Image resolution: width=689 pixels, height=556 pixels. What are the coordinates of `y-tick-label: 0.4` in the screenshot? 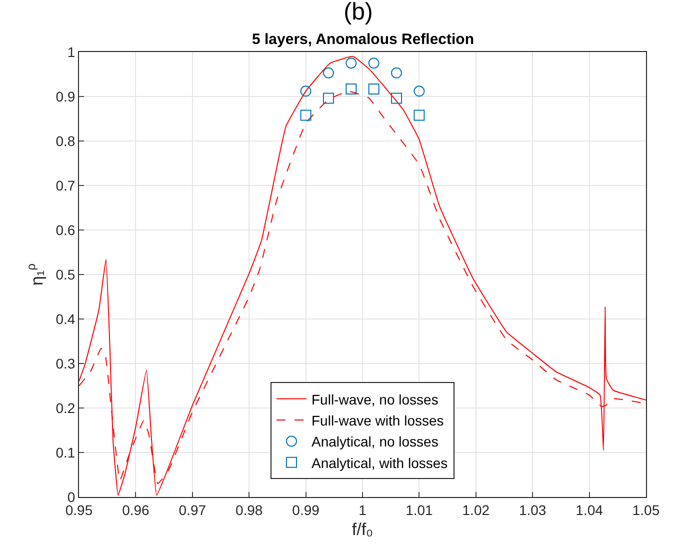 It's located at (66, 318).